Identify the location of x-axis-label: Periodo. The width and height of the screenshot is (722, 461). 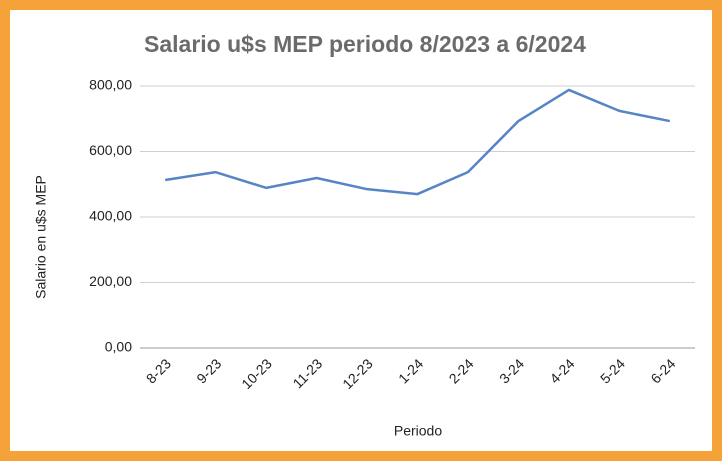
(418, 431).